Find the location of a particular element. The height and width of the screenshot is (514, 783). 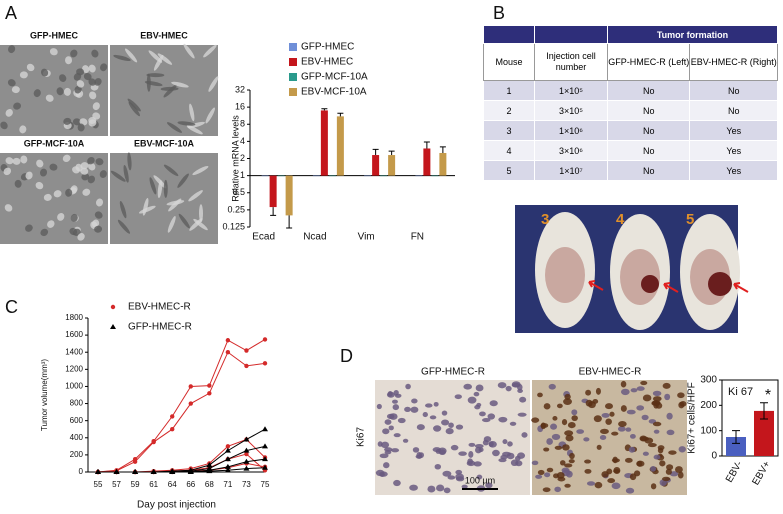

y-tick-label: 2 is located at coordinates (242, 158).